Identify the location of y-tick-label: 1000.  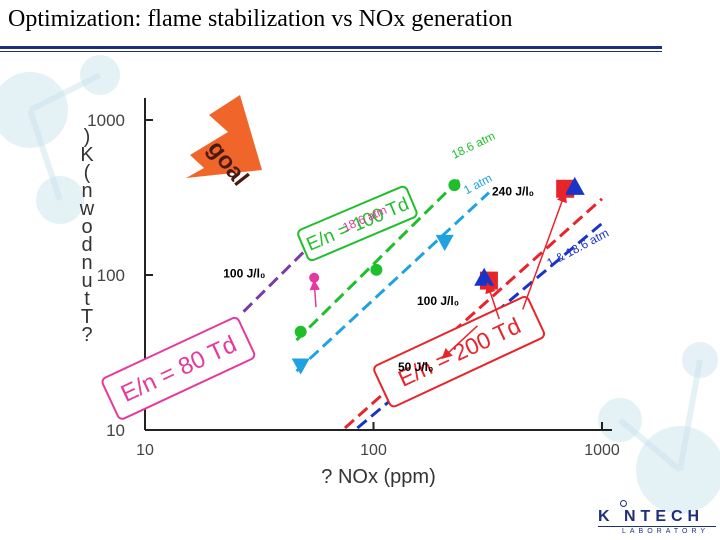
(106, 120).